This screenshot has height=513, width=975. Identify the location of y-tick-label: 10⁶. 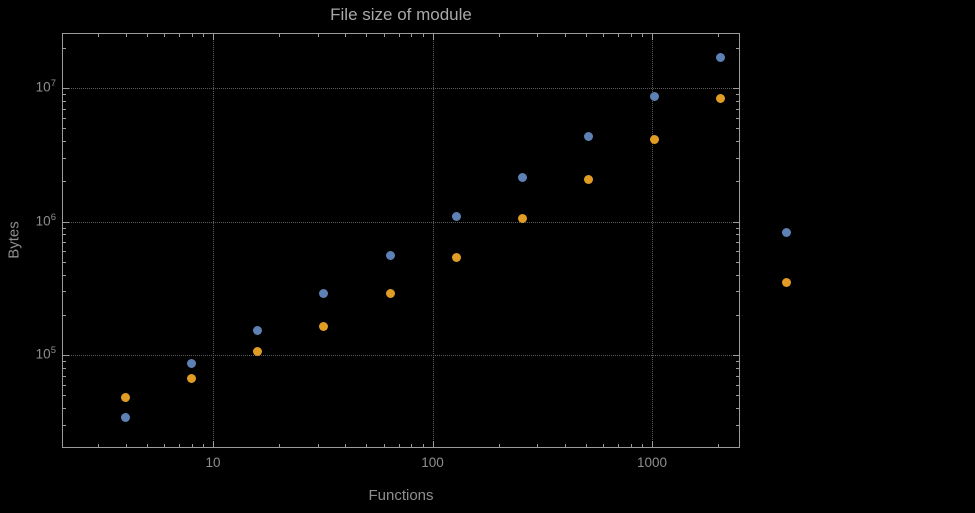
(45, 220).